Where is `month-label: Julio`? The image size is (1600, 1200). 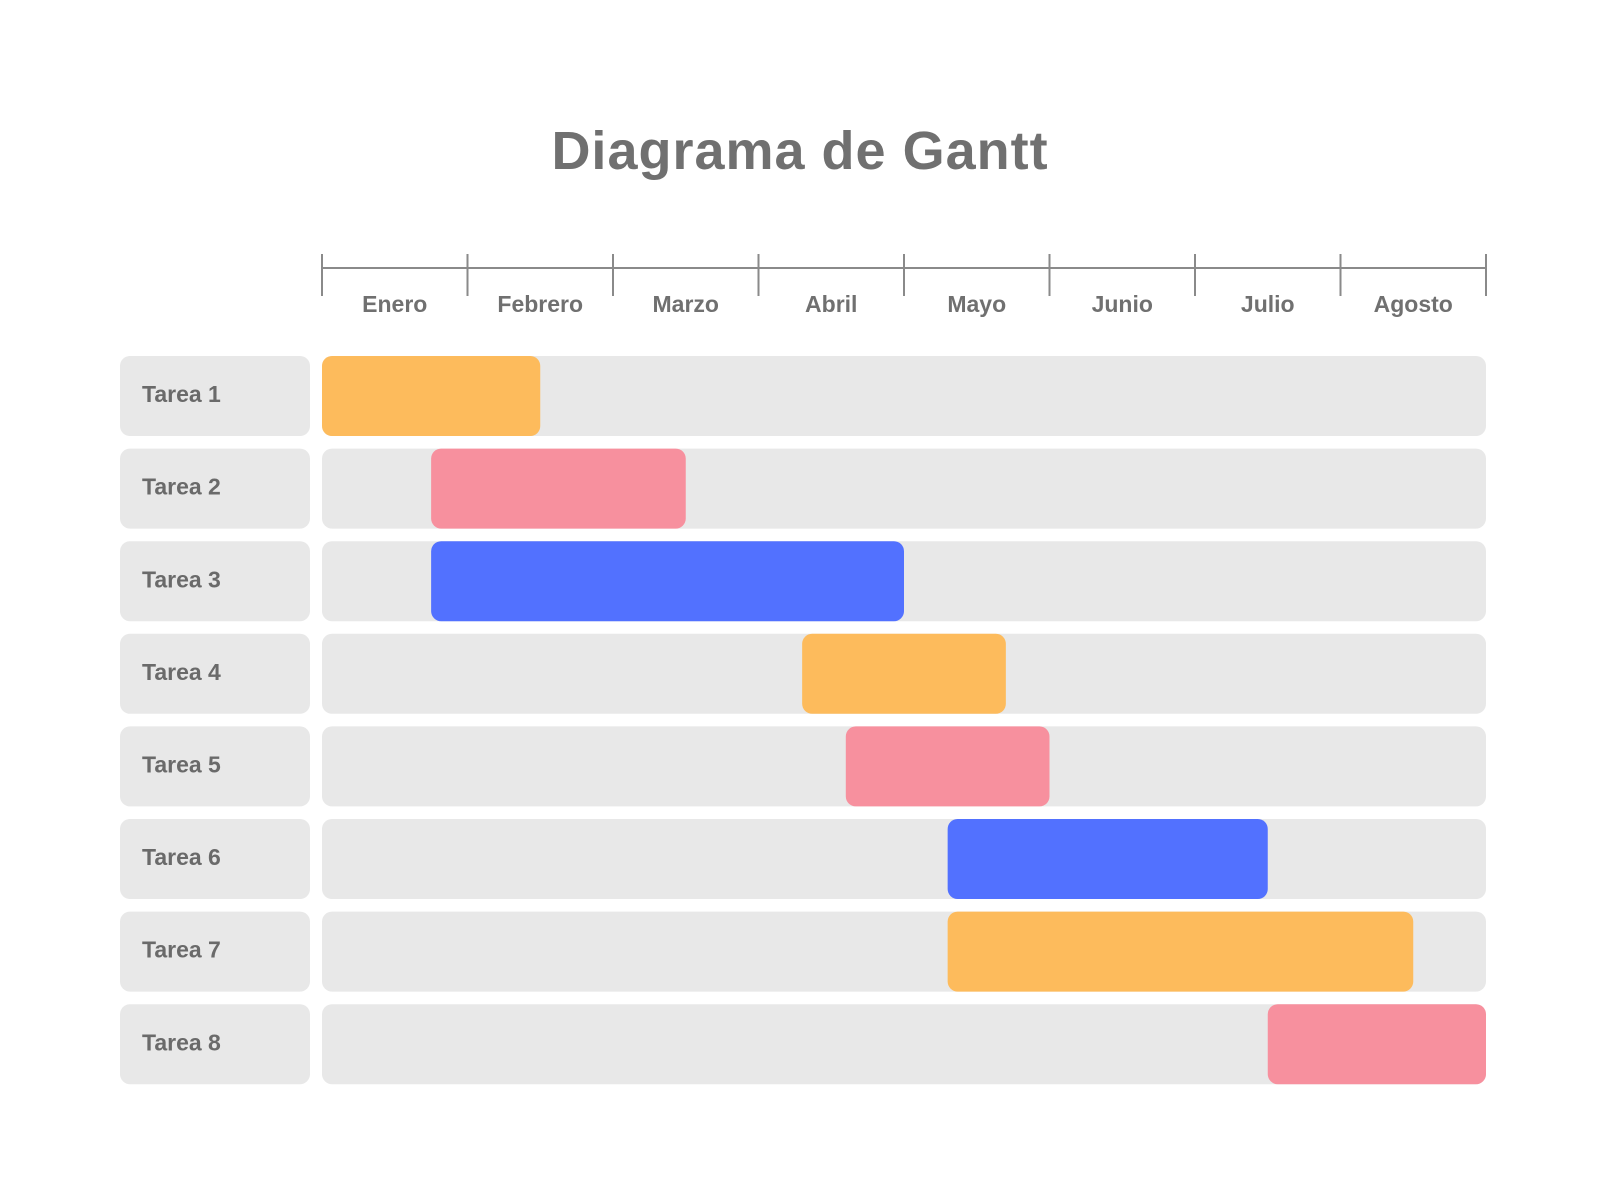 month-label: Julio is located at coordinates (1268, 304).